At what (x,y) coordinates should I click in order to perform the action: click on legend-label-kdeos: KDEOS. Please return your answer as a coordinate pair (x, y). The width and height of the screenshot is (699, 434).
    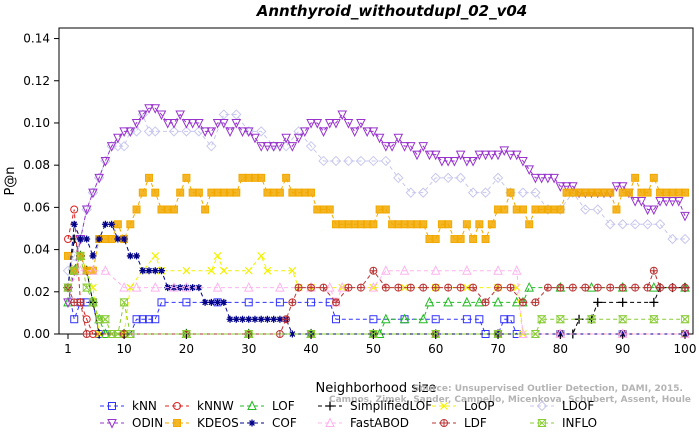
    Looking at the image, I should click on (218, 423).